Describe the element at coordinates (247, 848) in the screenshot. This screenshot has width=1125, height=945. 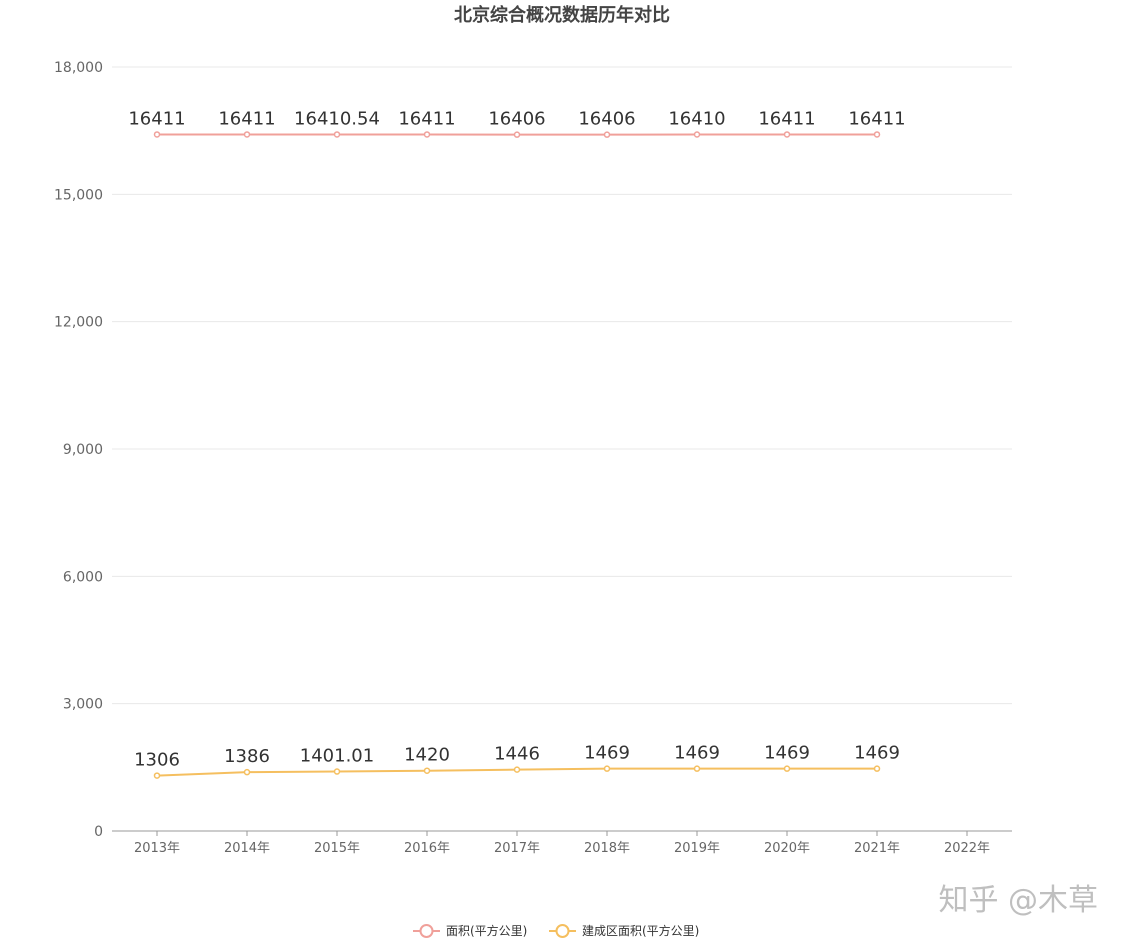
I see `x-tick-label: 2014年` at that location.